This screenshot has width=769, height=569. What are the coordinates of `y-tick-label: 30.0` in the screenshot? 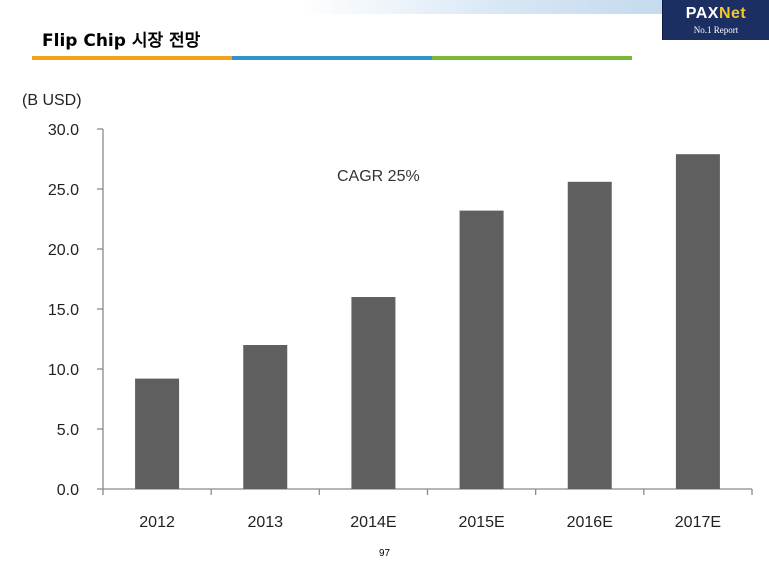 It's located at (63, 130).